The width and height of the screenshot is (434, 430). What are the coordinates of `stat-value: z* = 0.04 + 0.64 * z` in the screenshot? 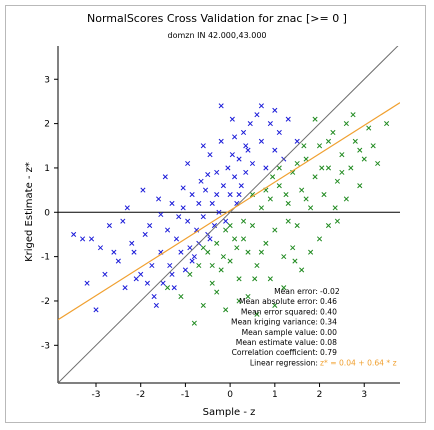 It's located at (358, 362).